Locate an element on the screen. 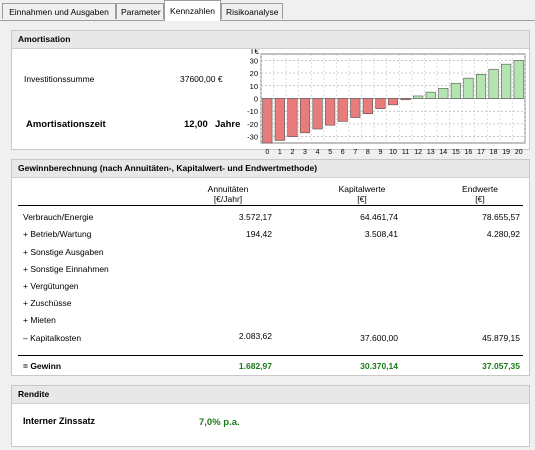  x-tick-label: 7 is located at coordinates (355, 152).